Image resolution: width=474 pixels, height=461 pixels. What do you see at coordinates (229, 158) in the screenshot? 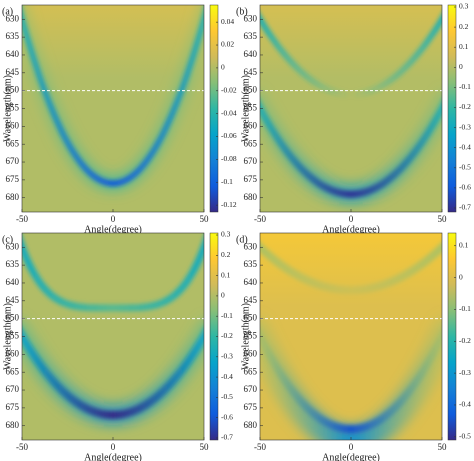
I see `colorbar-tick-label: -0.08` at bounding box center [229, 158].